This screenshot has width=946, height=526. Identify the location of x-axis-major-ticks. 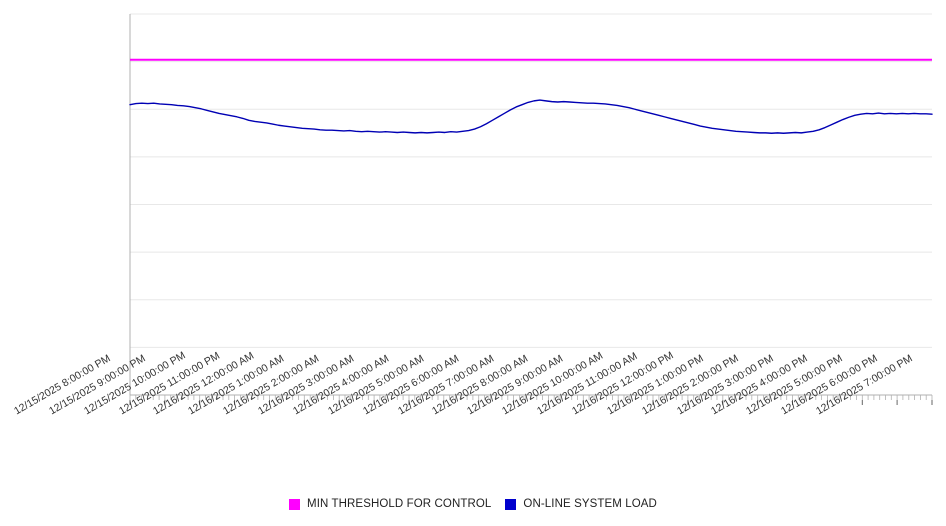
(531, 402).